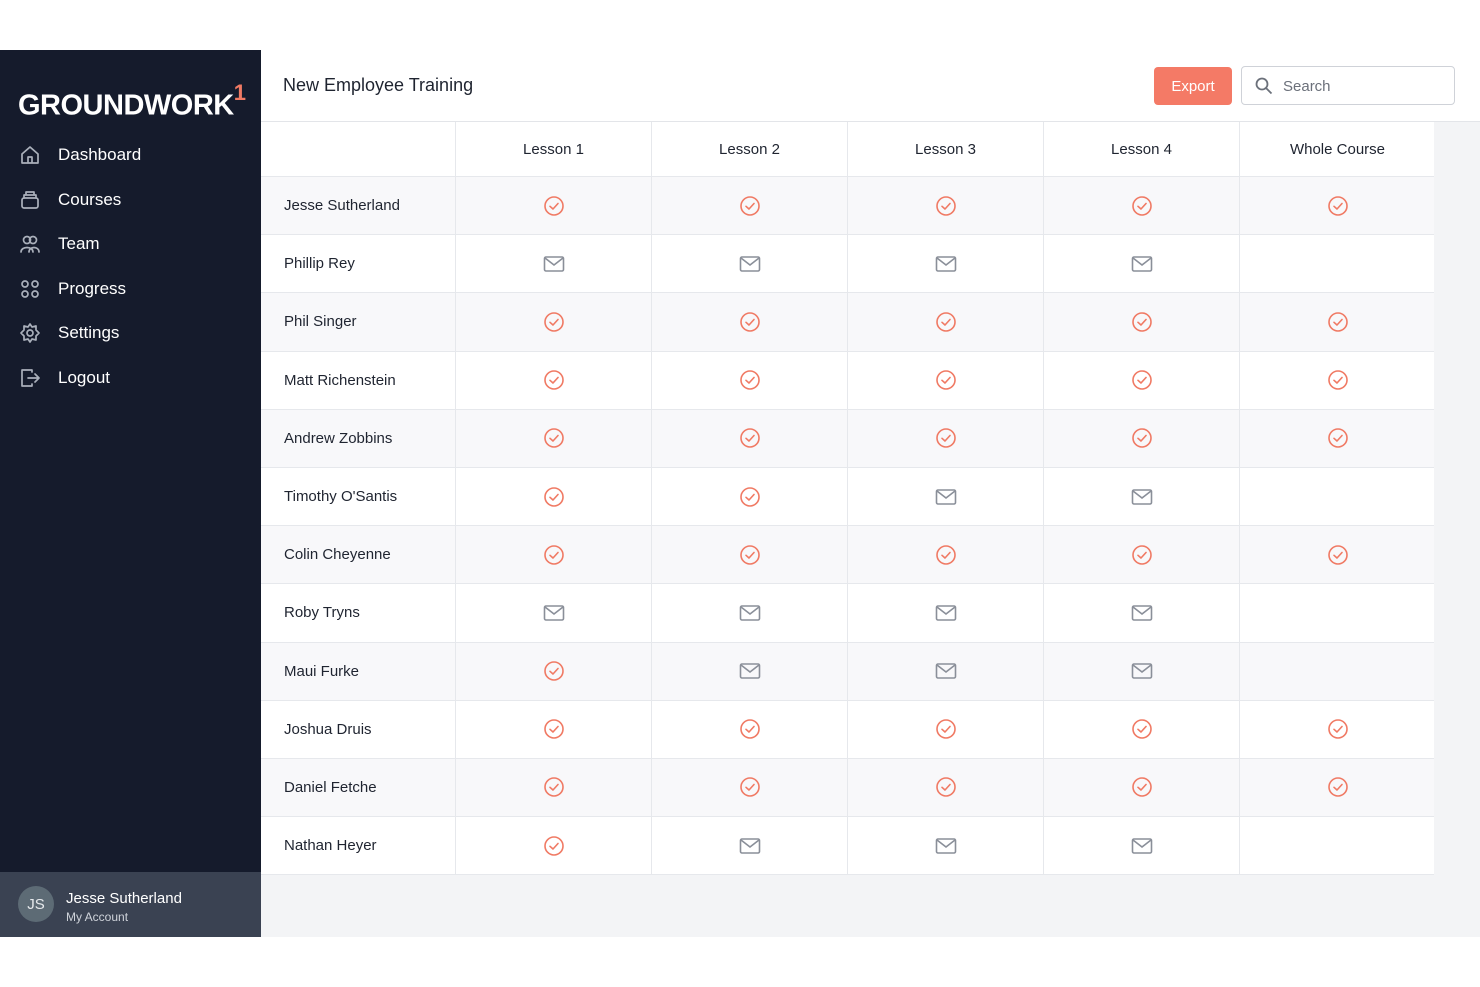 The image size is (1480, 987). What do you see at coordinates (322, 671) in the screenshot?
I see `employee-name: Maui Furke` at bounding box center [322, 671].